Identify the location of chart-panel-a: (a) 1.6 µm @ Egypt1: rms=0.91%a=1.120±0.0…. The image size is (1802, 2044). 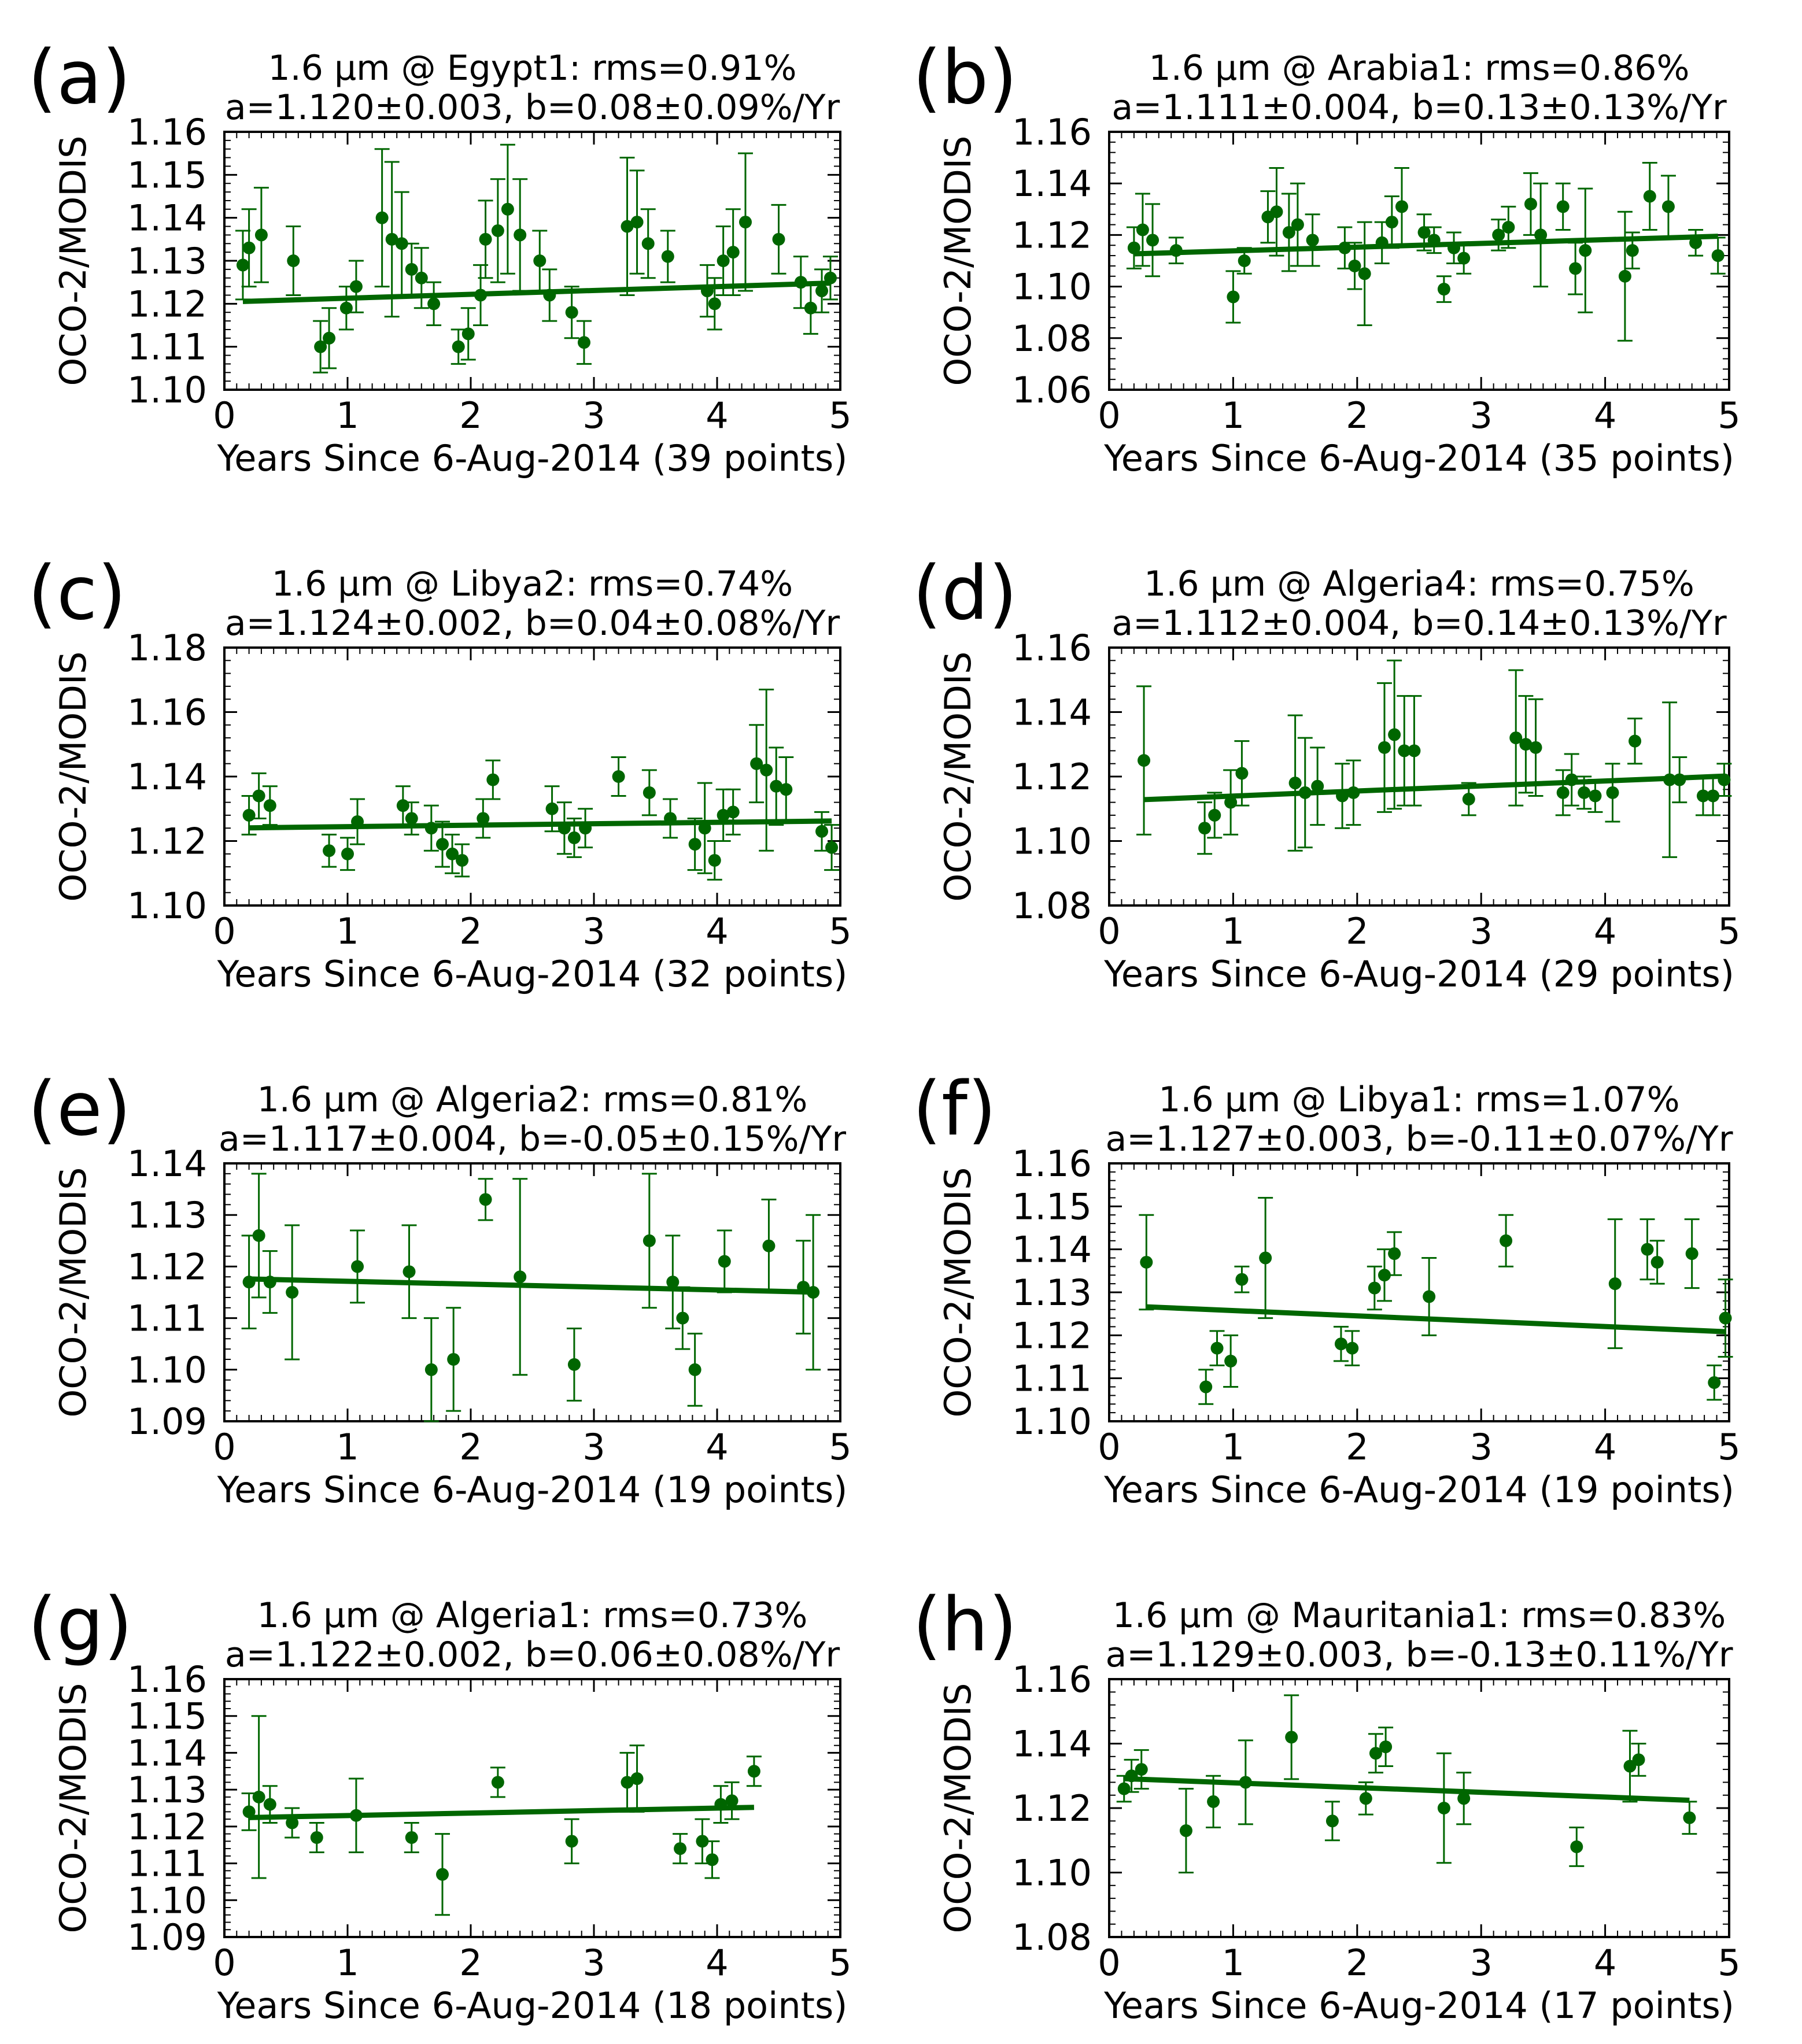
(440, 257).